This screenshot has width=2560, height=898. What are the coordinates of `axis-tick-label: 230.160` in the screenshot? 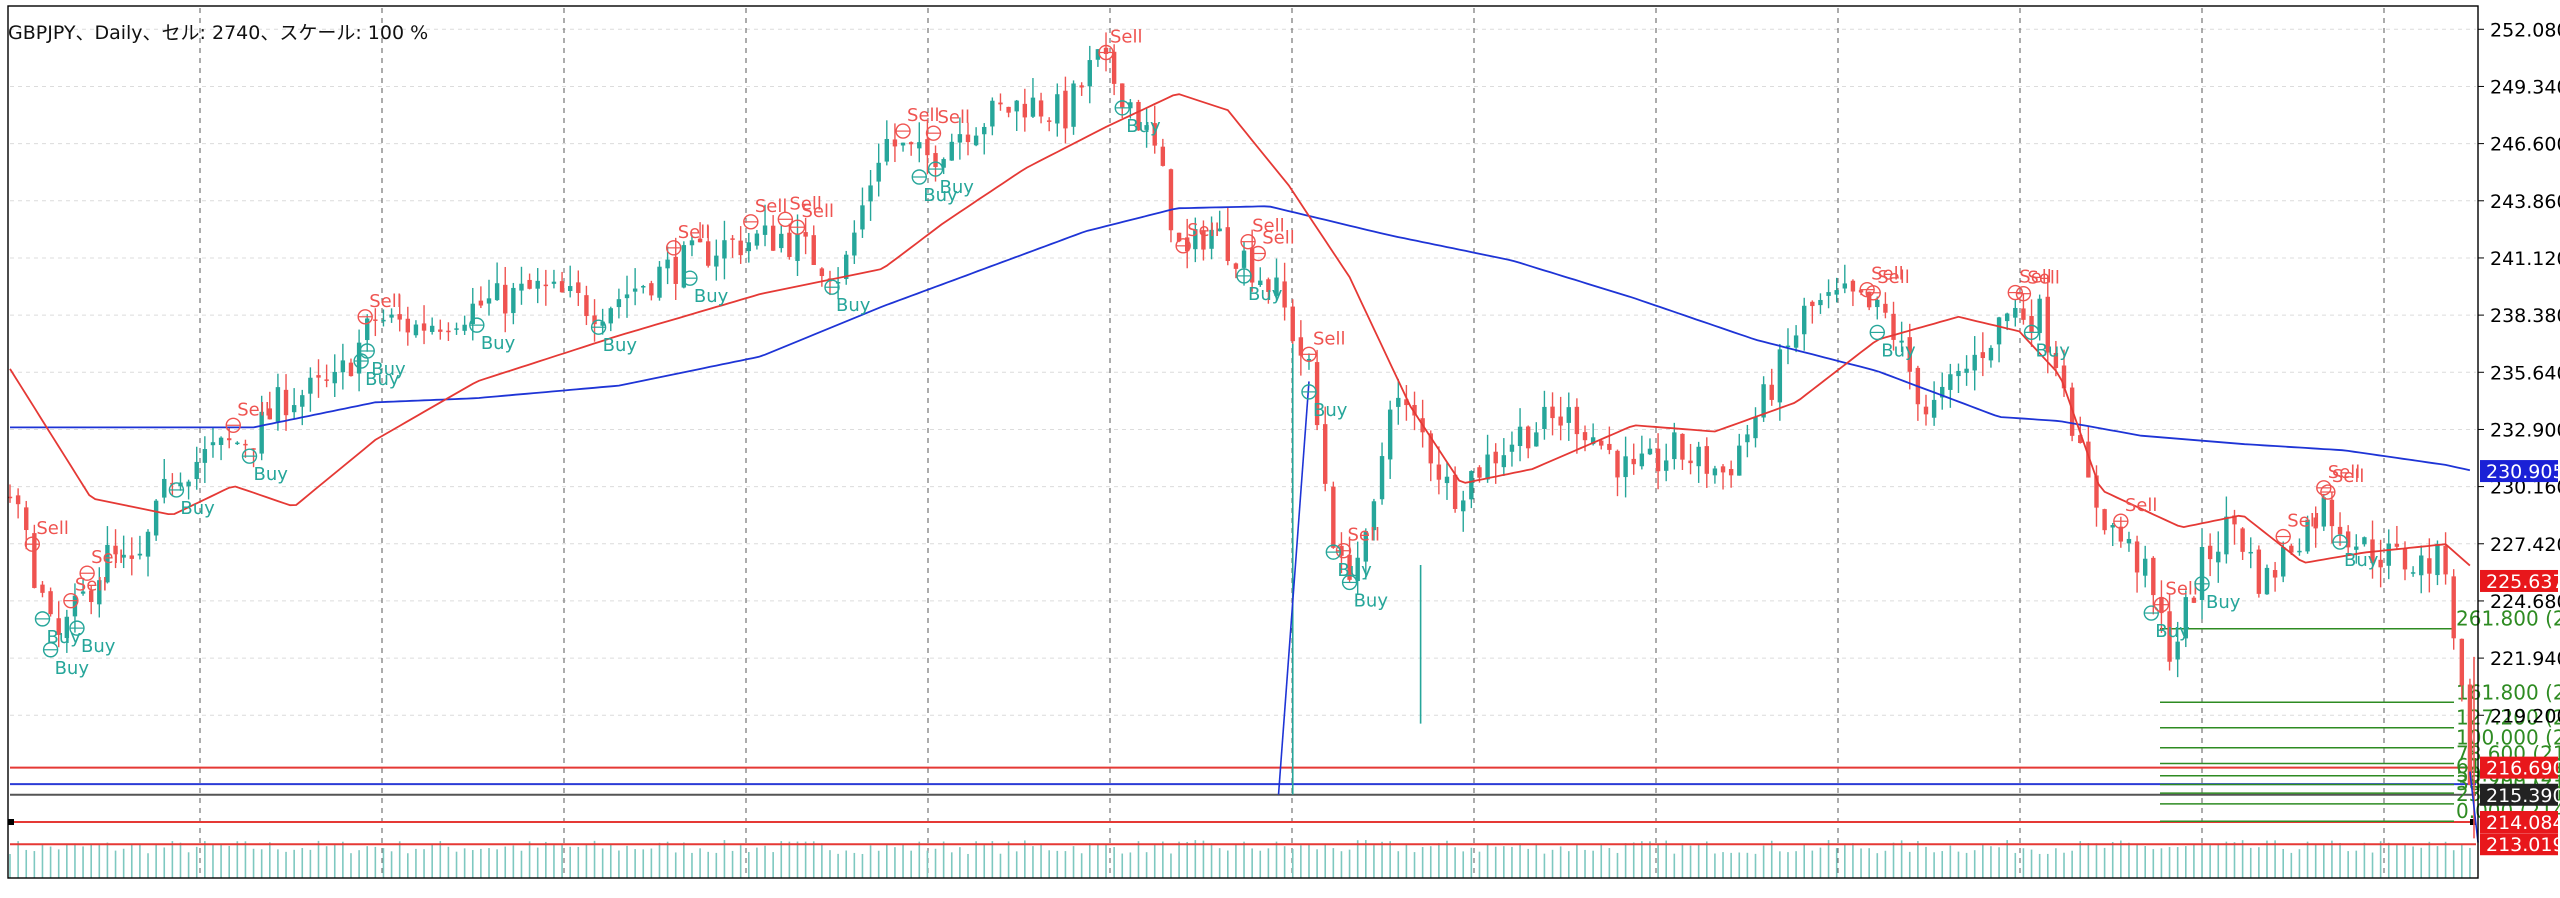 It's located at (2525, 488).